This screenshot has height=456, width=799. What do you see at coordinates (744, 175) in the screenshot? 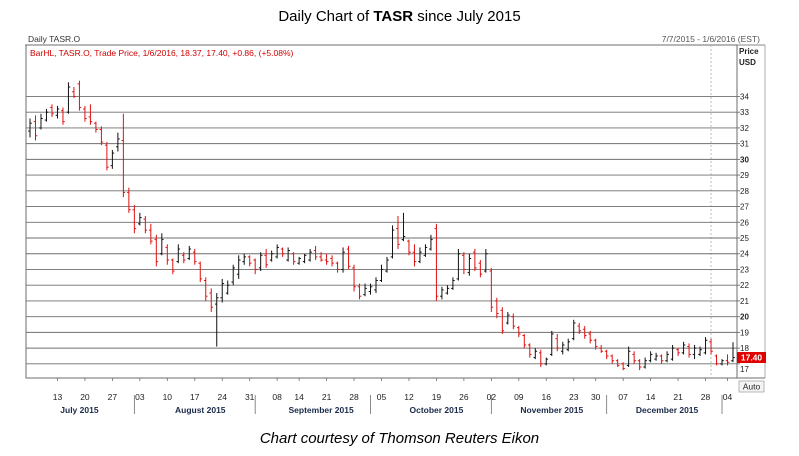
I see `price-tick-label: 29` at bounding box center [744, 175].